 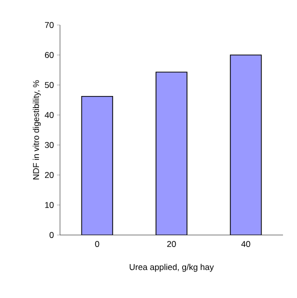 I want to click on y-tick-label: 20, so click(x=49, y=175).